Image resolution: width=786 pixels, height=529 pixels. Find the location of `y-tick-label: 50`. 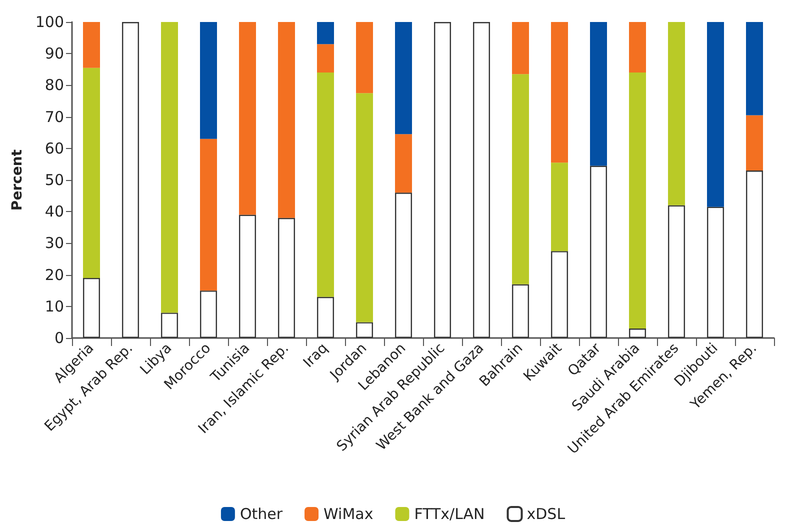

y-tick-label: 50 is located at coordinates (54, 180).